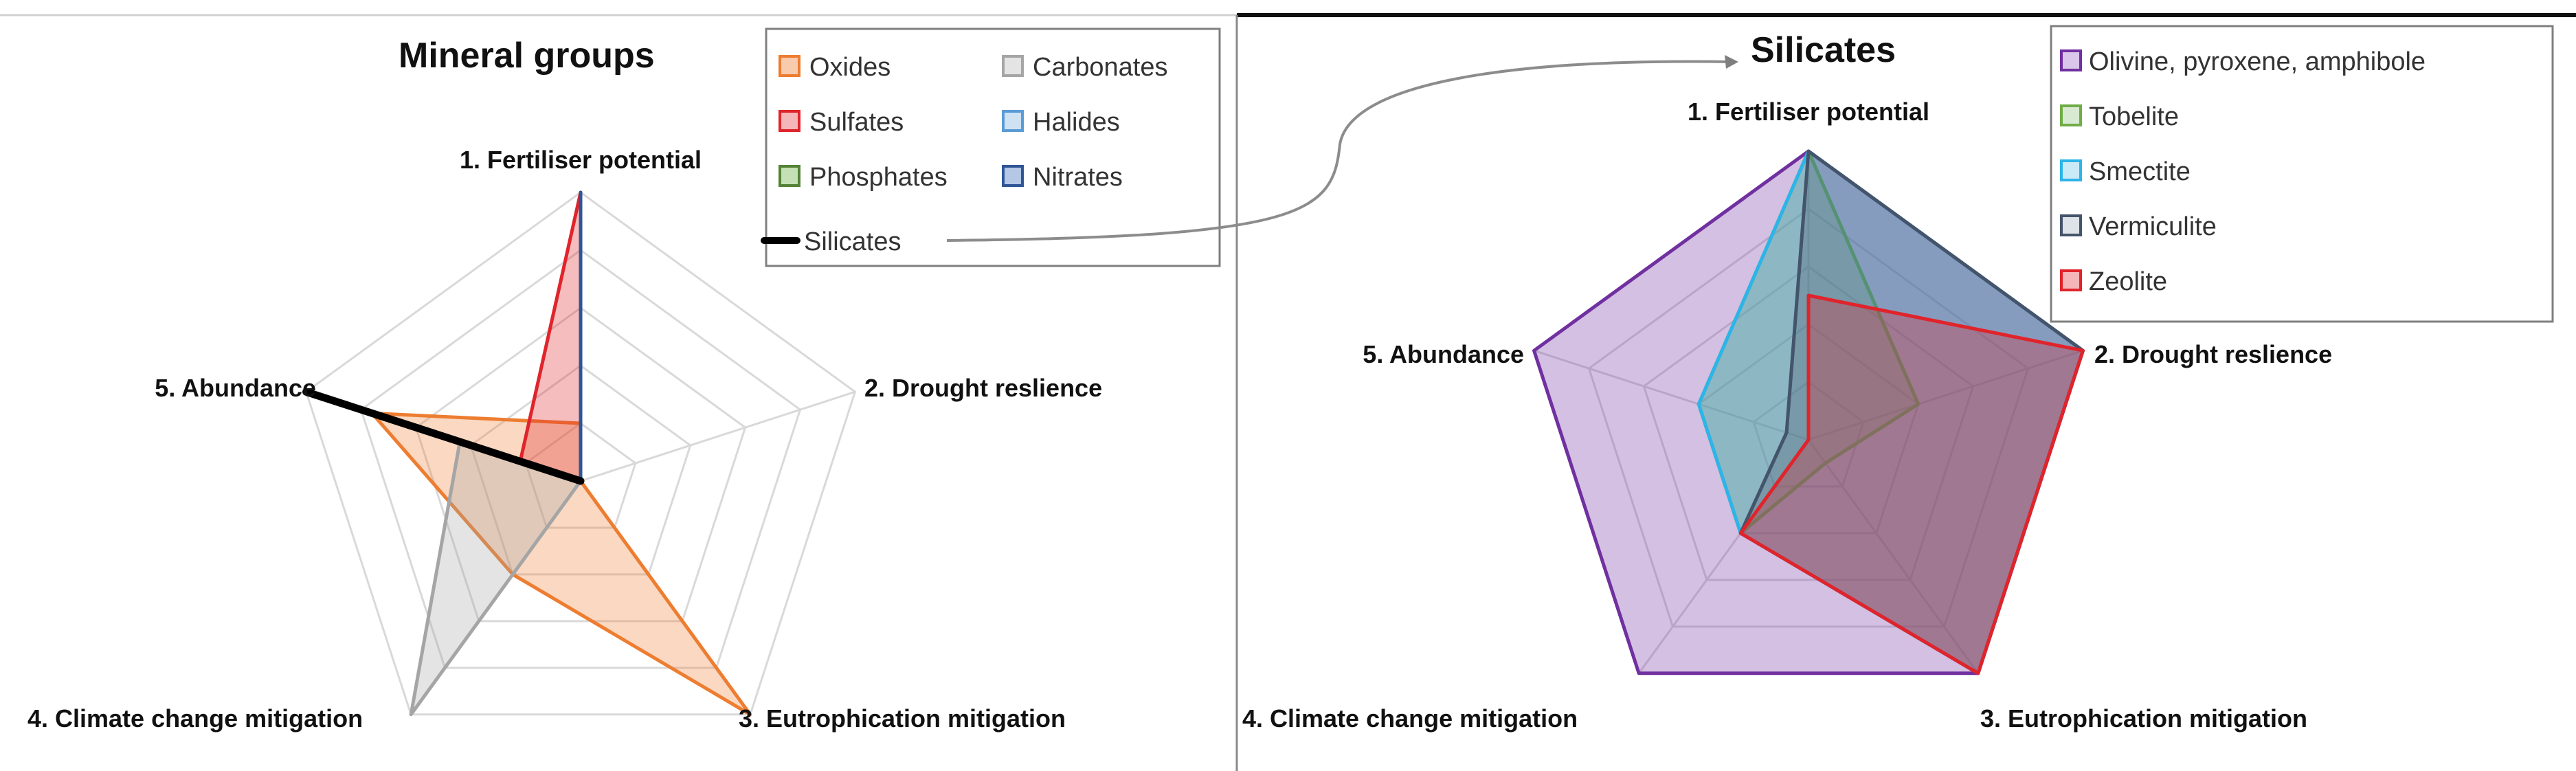 This screenshot has height=771, width=2576. What do you see at coordinates (2071, 225) in the screenshot?
I see `legend-swatch-vermiculite` at bounding box center [2071, 225].